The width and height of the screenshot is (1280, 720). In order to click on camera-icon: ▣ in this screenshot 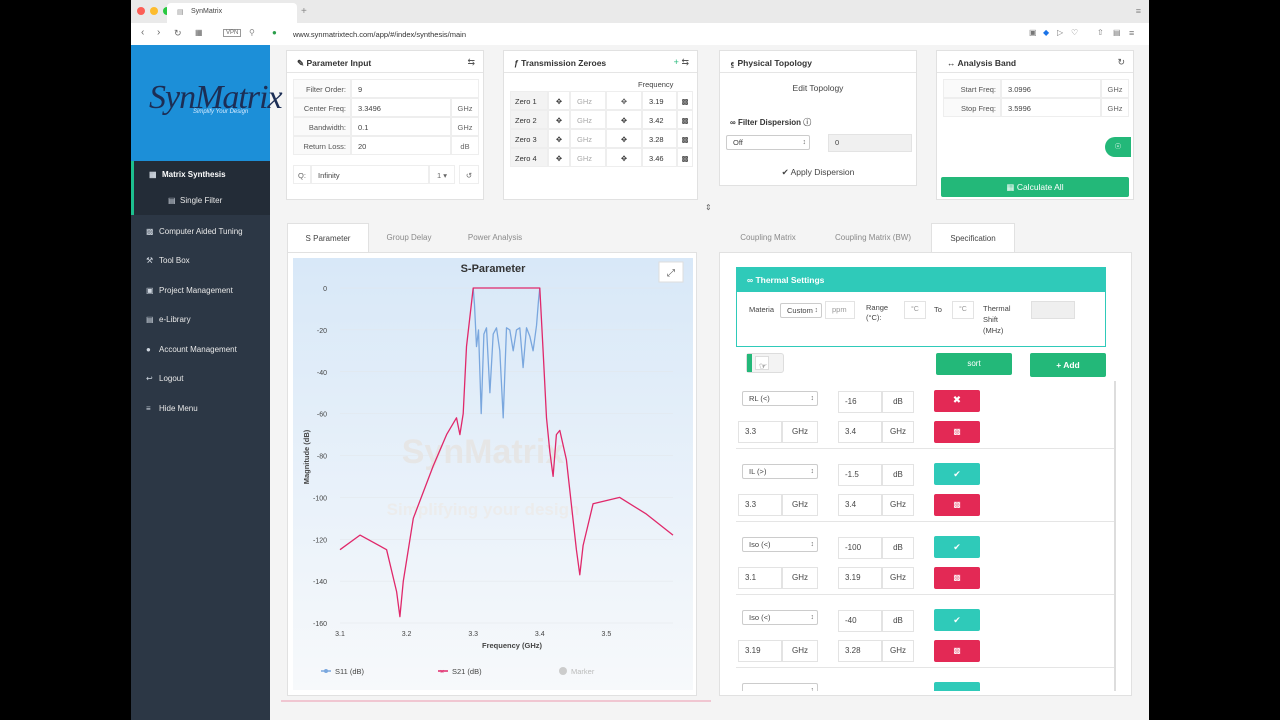, I will do `click(1033, 32)`.